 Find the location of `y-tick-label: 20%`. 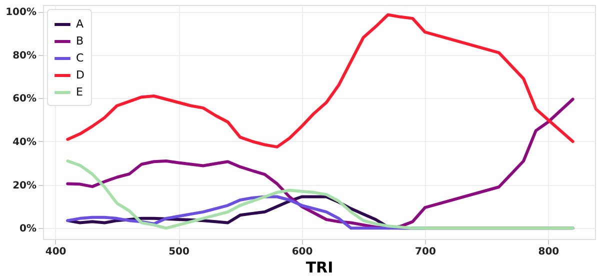

y-tick-label: 20% is located at coordinates (24, 186).